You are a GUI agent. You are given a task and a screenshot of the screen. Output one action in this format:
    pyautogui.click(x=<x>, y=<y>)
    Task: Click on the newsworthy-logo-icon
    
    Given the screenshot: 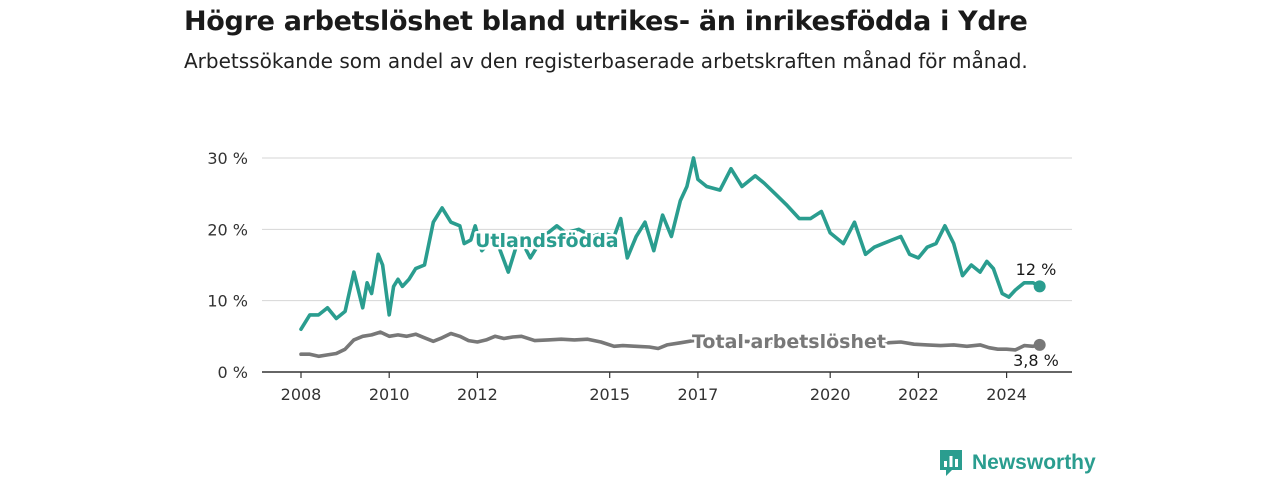 What is the action you would take?
    pyautogui.click(x=951, y=463)
    